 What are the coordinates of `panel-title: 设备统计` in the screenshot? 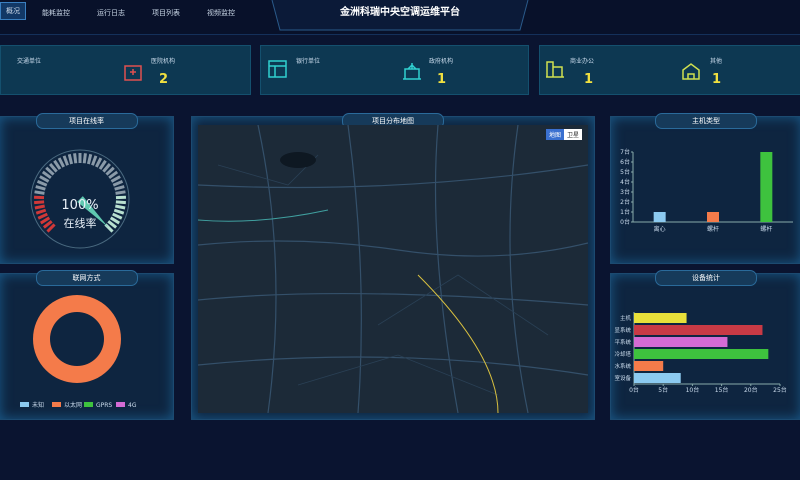 It's located at (706, 278).